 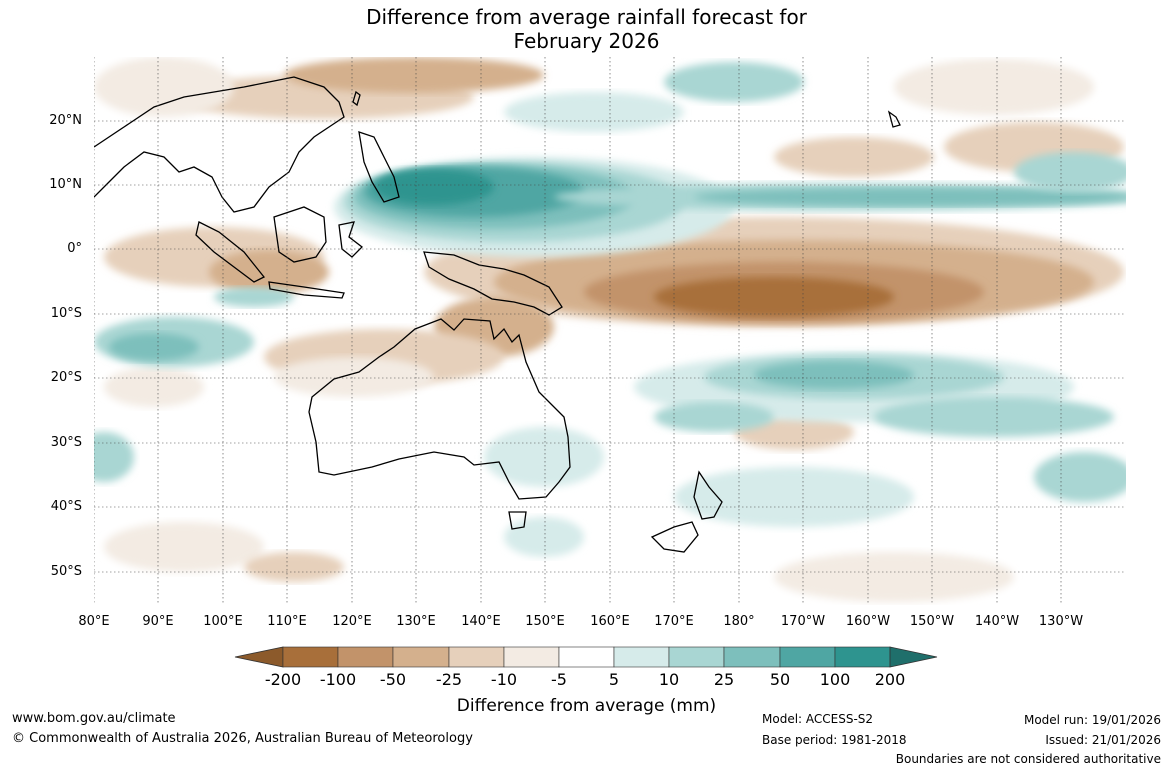 I want to click on lon-label: 180°, so click(x=739, y=621).